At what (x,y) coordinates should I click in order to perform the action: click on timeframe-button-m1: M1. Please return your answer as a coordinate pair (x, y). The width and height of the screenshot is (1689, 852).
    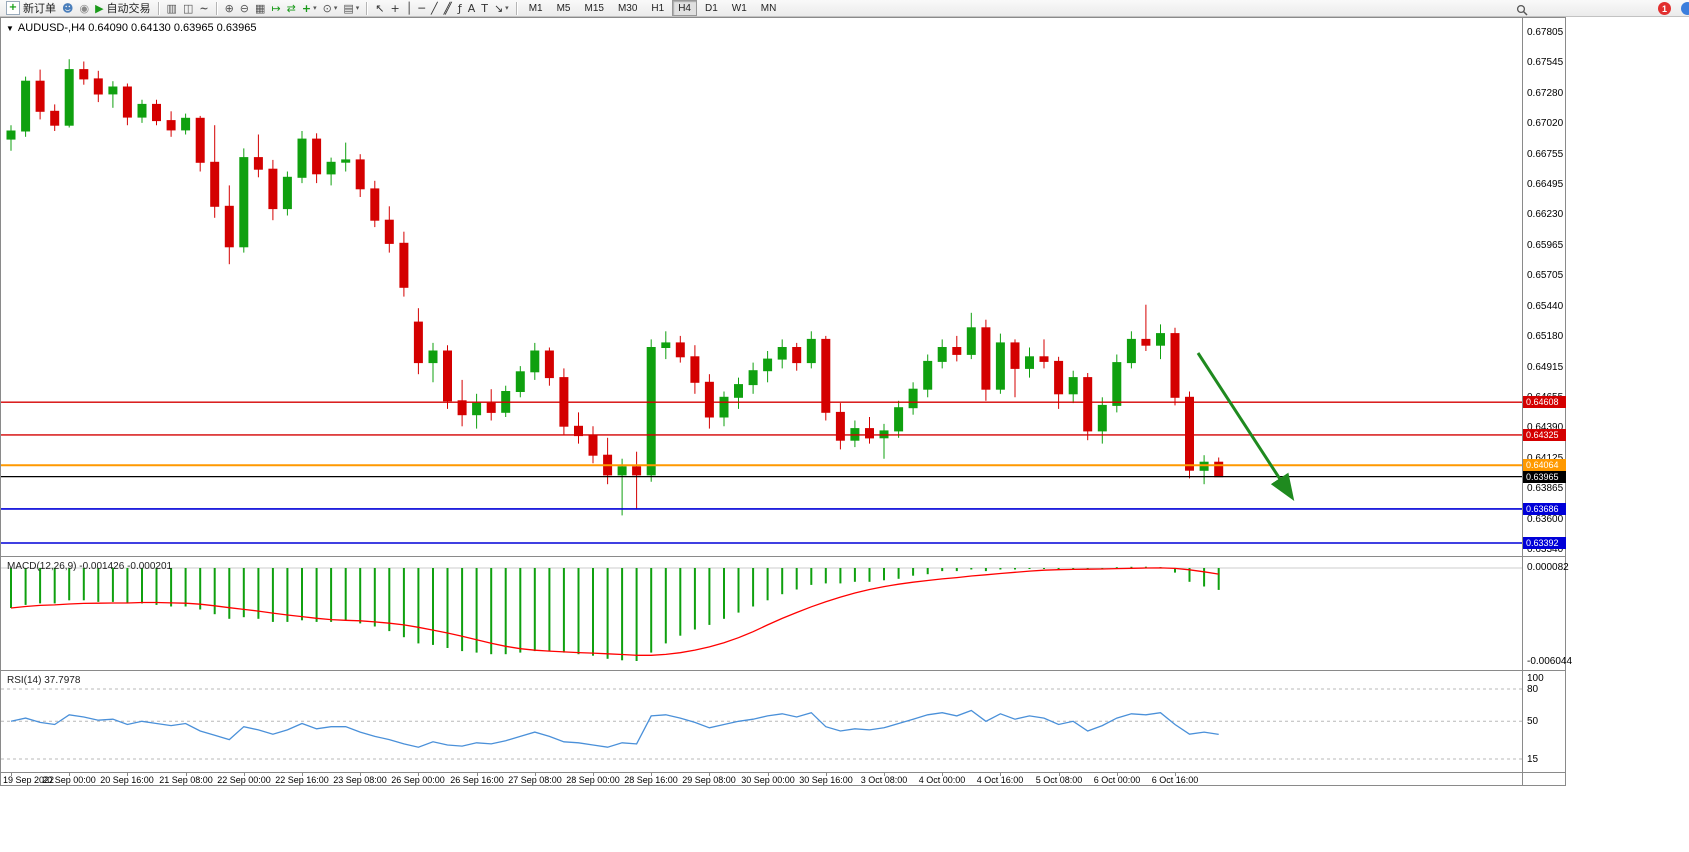
    Looking at the image, I should click on (535, 8).